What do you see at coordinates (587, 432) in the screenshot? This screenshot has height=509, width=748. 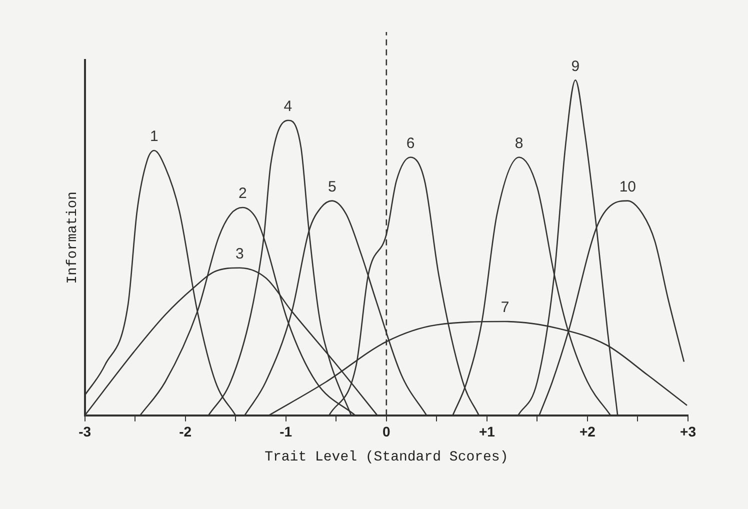 I see `x-tick-label: +2` at bounding box center [587, 432].